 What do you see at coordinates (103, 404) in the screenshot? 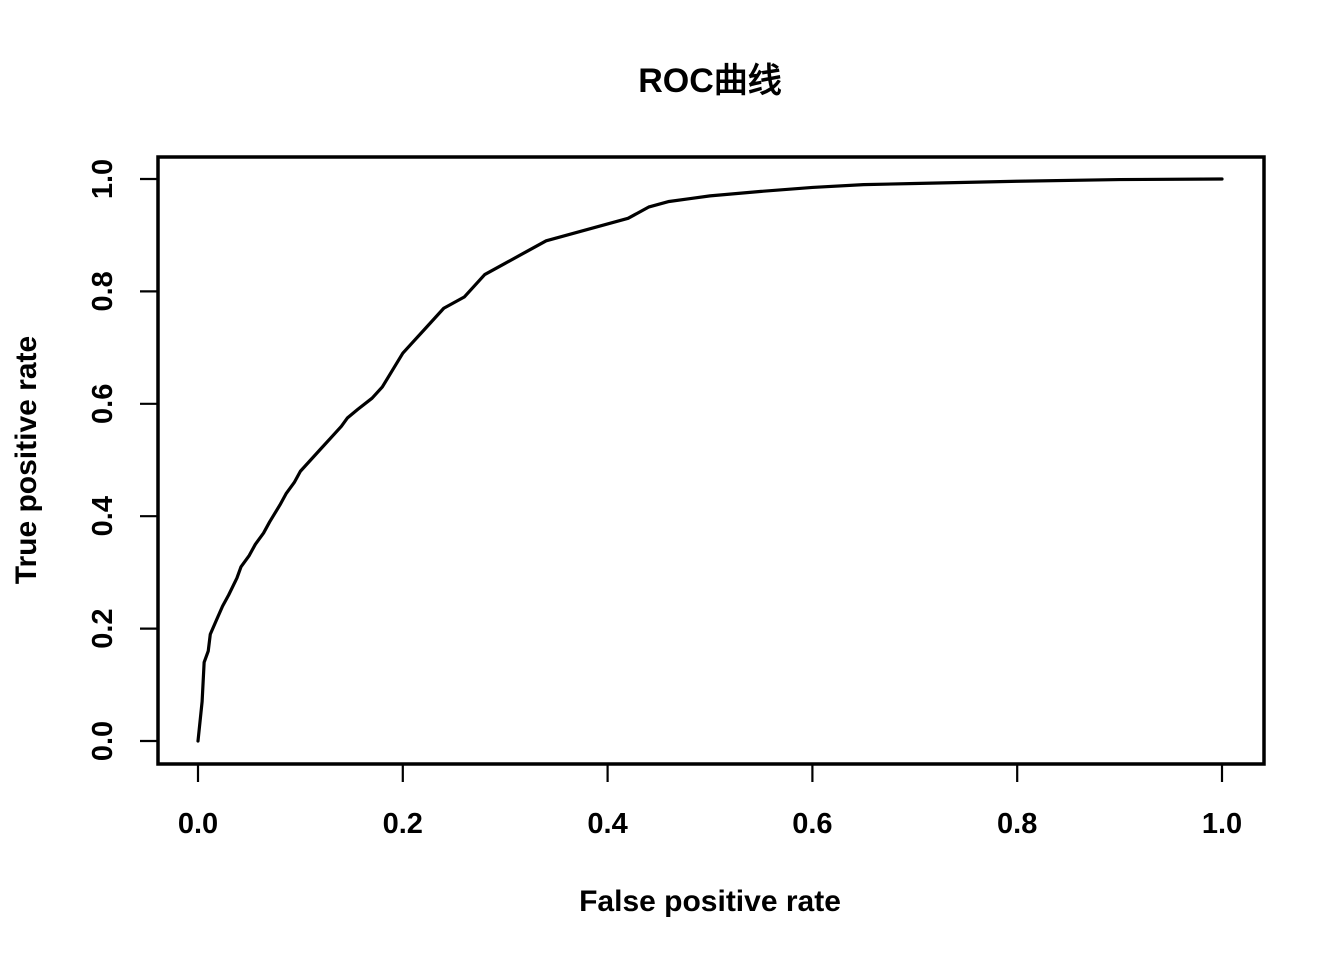
I see `y-tick-label: 0.6` at bounding box center [103, 404].